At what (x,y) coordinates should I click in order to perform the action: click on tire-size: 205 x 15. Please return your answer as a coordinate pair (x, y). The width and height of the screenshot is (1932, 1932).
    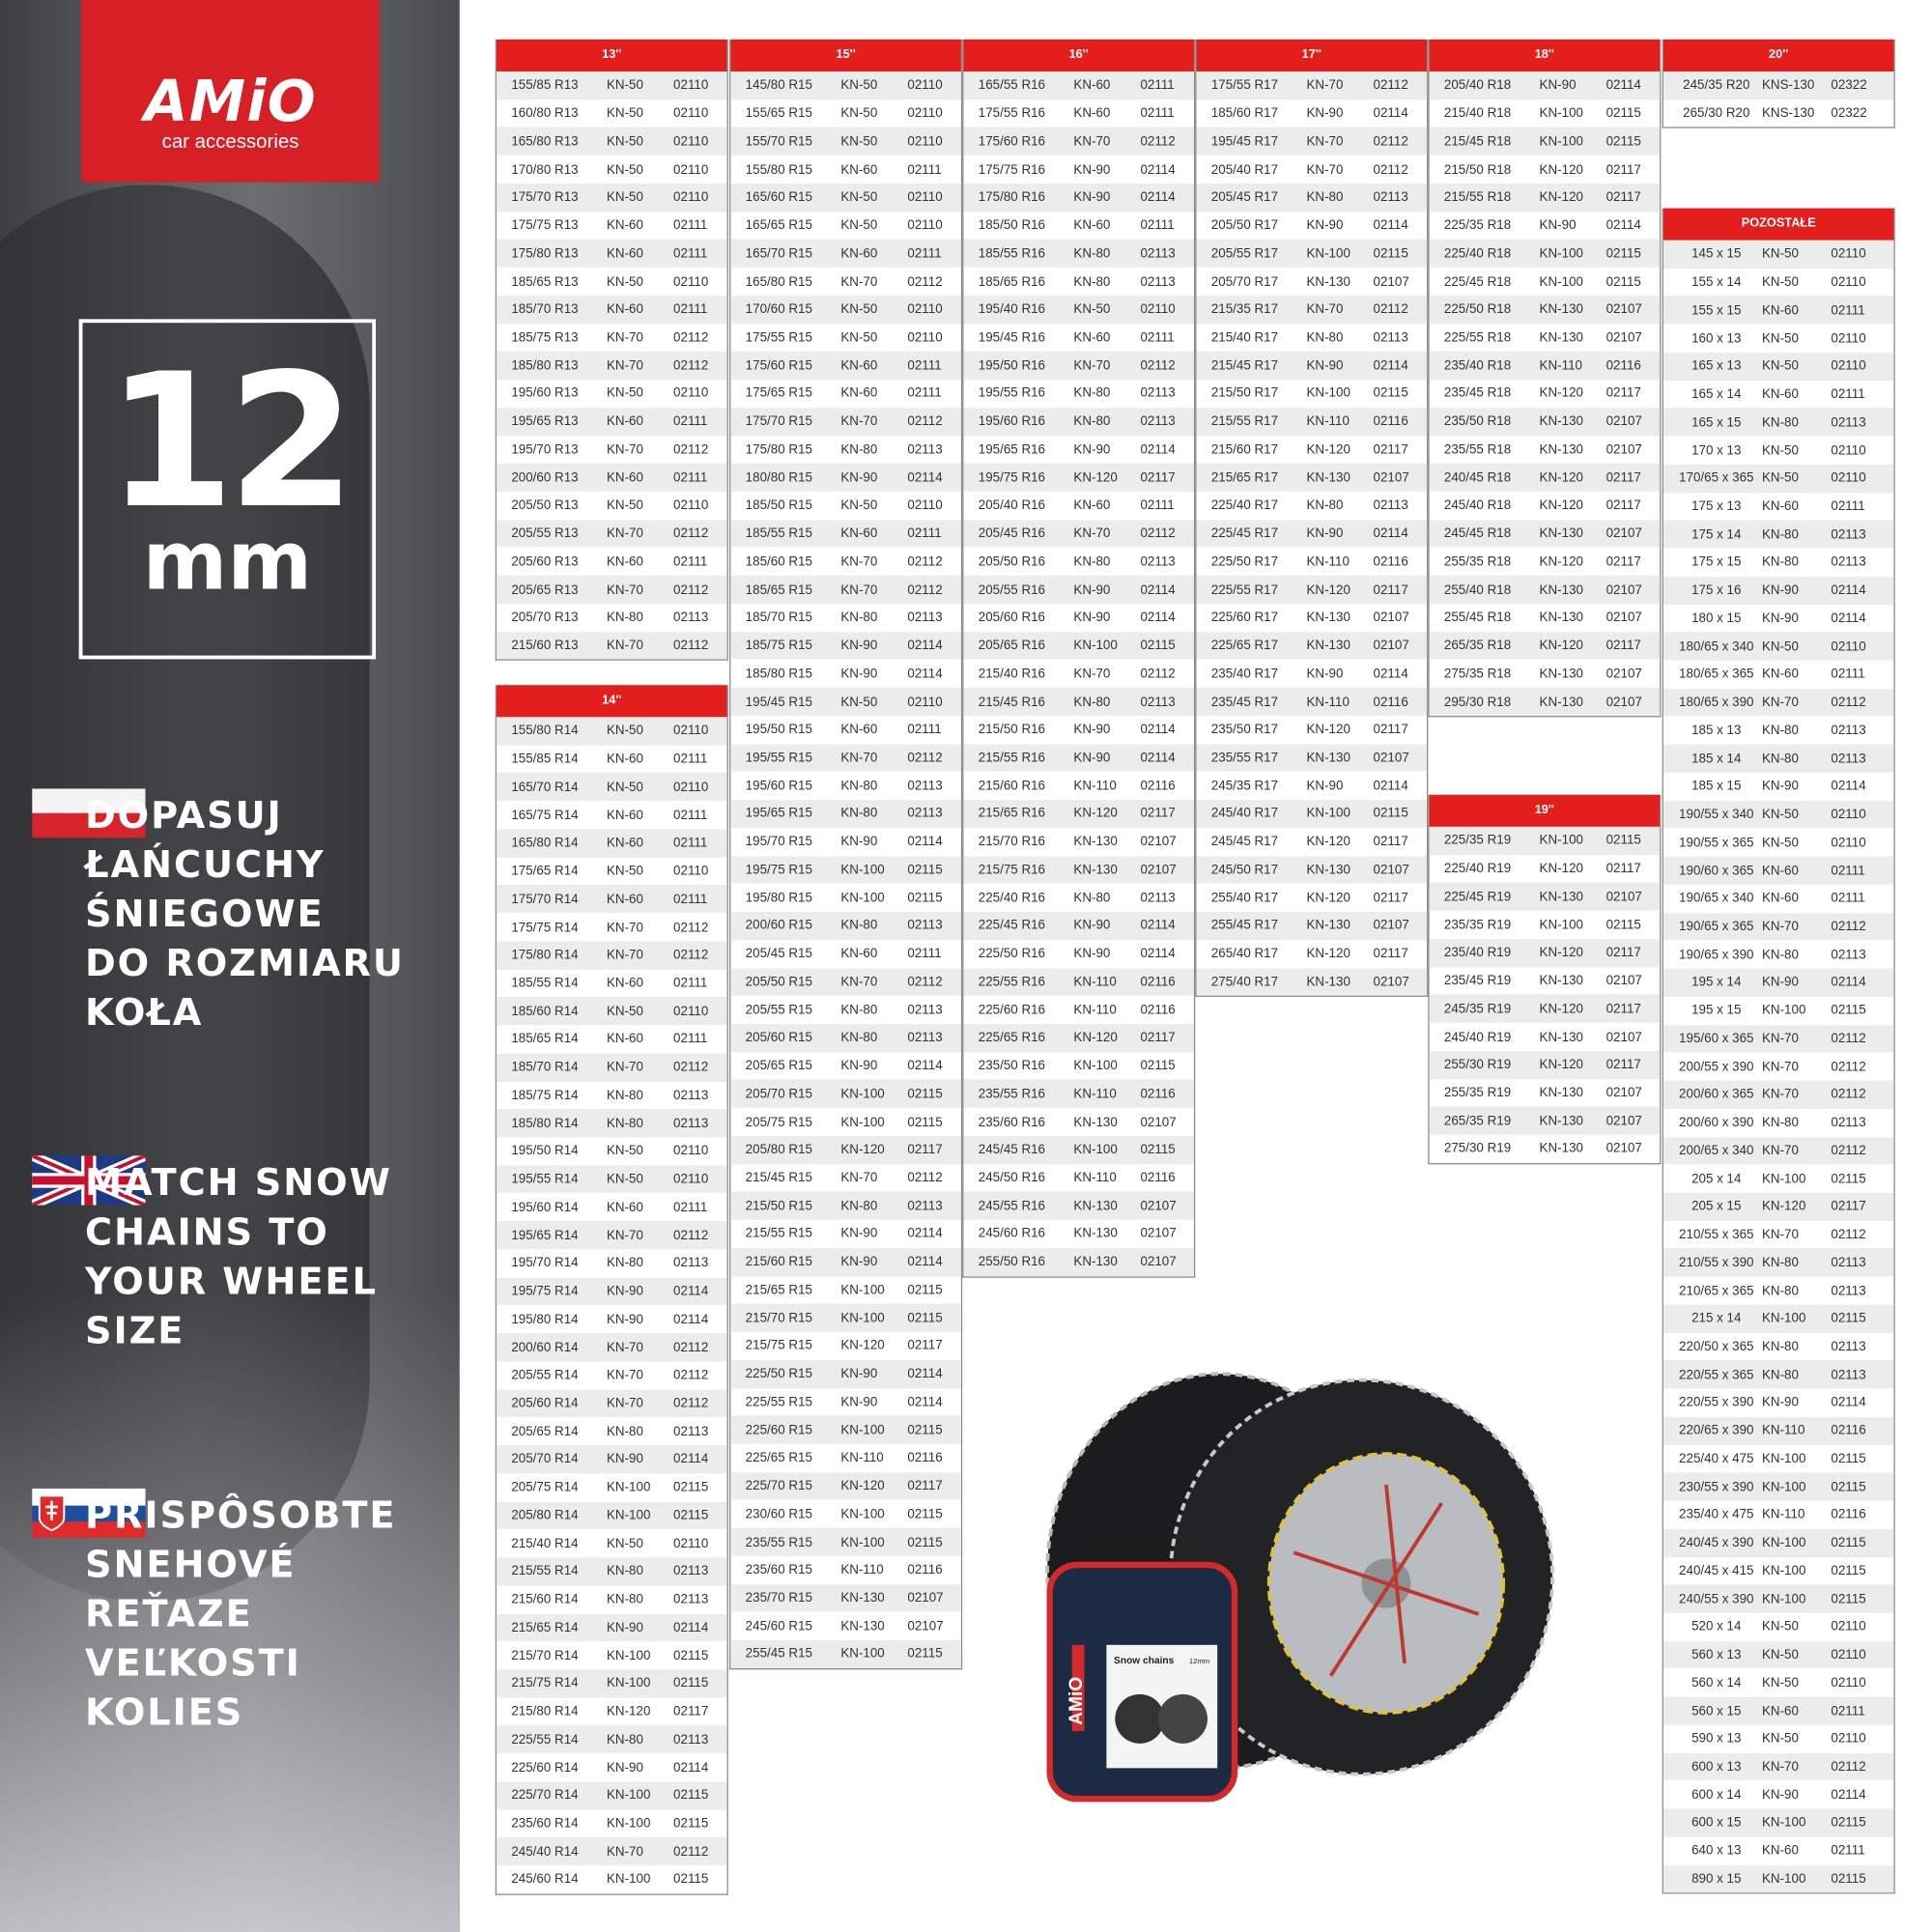
    Looking at the image, I should click on (1716, 1206).